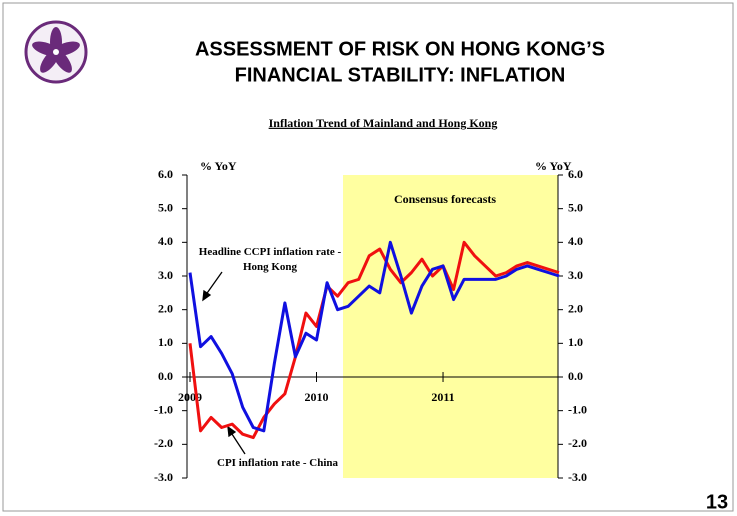 The image size is (737, 516). Describe the element at coordinates (165, 308) in the screenshot. I see `y-tick-label: 2.0` at that location.